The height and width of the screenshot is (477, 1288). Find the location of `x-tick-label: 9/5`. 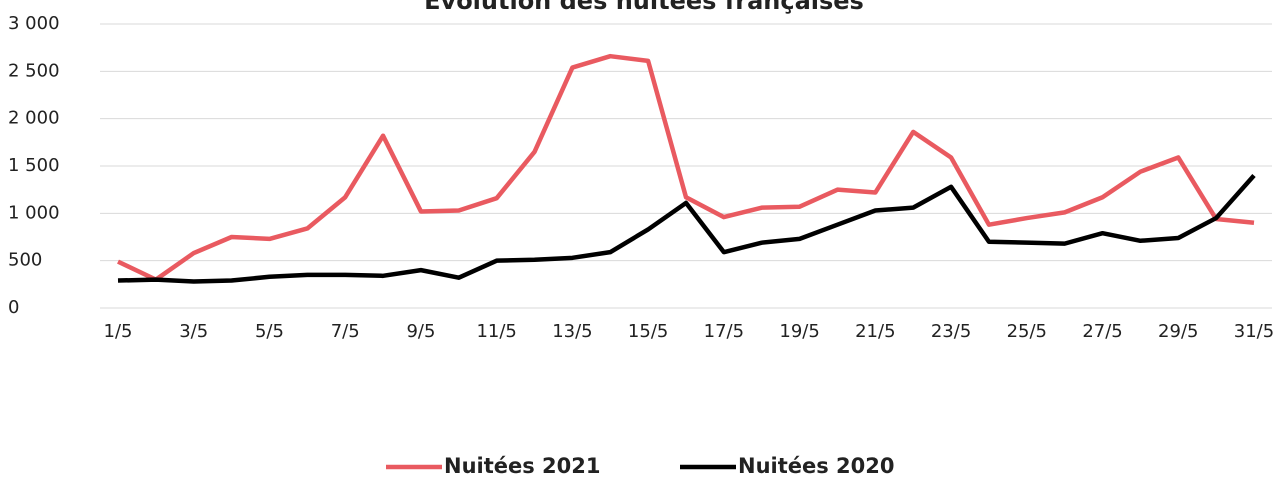

x-tick-label: 9/5 is located at coordinates (420, 331).